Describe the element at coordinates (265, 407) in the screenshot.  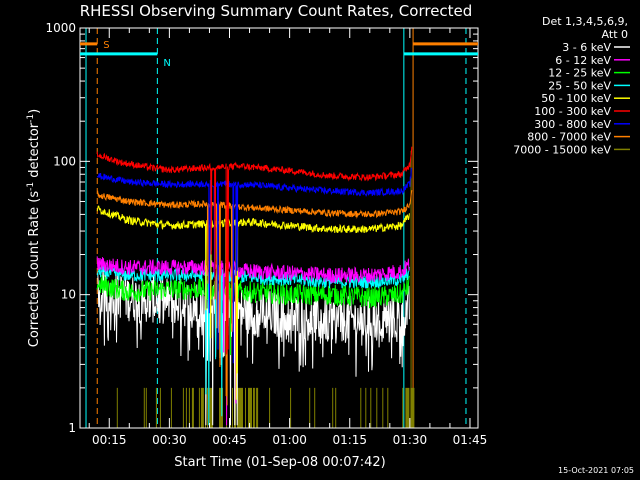
I see `series-line-7000-15000-kev` at that location.